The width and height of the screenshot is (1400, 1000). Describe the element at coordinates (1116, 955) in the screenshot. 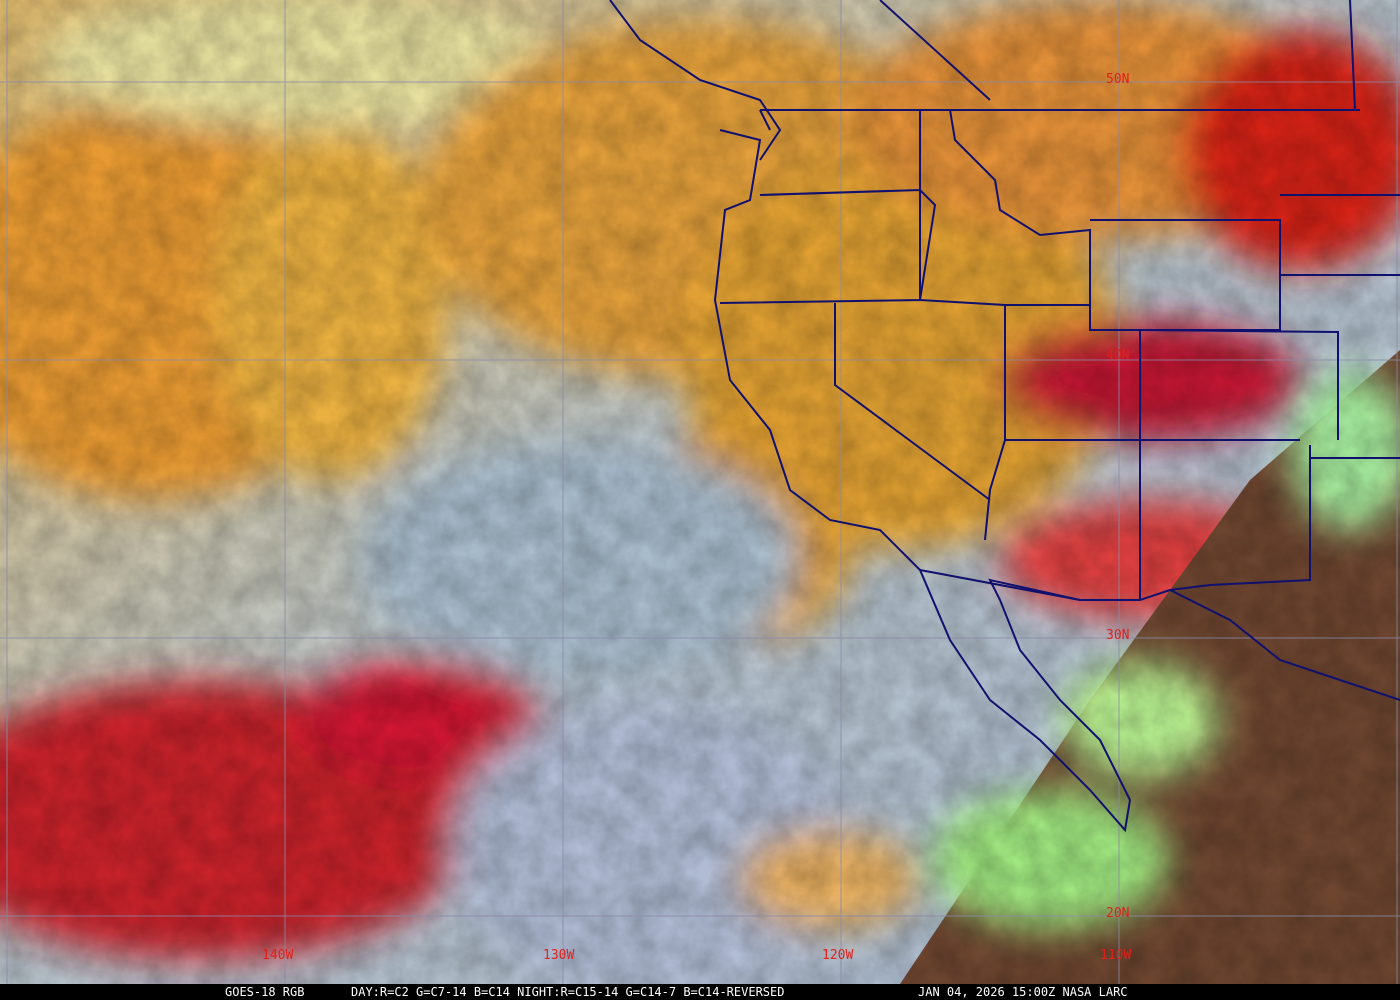

I see `lon-label-110w: 110W` at that location.